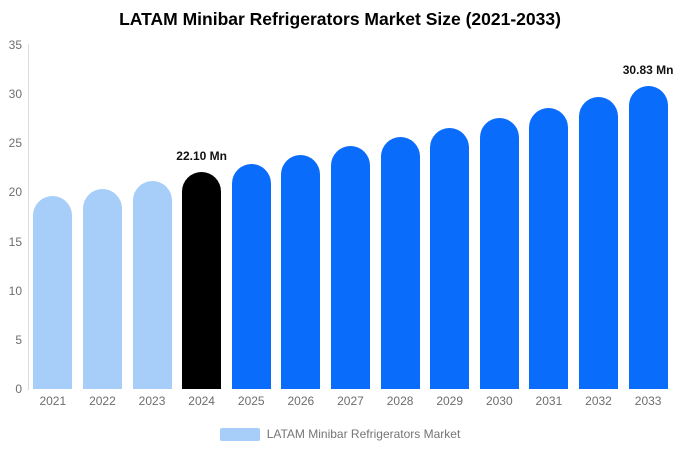  What do you see at coordinates (301, 272) in the screenshot?
I see `bar-2026` at bounding box center [301, 272].